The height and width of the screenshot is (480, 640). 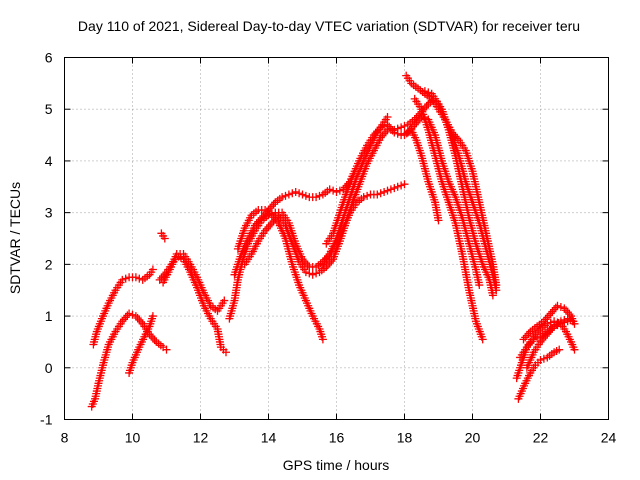 What do you see at coordinates (473, 438) in the screenshot?
I see `x-tick-label: 20` at bounding box center [473, 438].